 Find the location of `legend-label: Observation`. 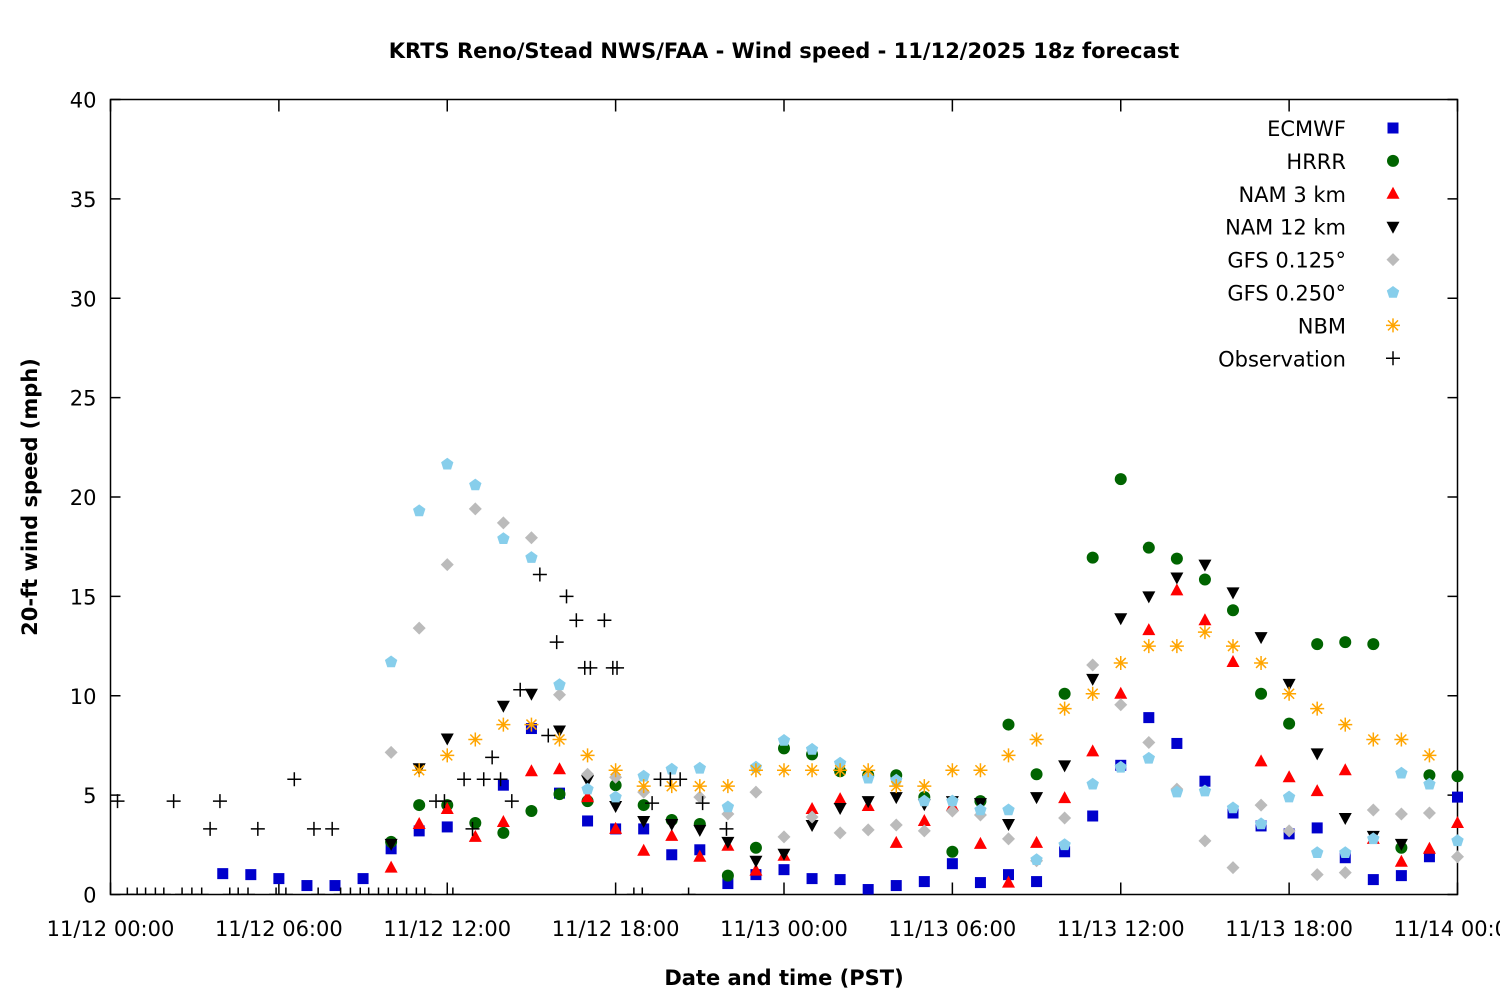

legend-label: Observation is located at coordinates (1282, 359).